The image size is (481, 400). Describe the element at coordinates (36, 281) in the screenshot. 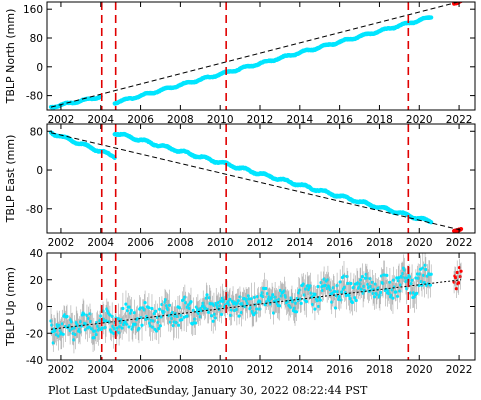

I see `y-tick-label: 20` at that location.